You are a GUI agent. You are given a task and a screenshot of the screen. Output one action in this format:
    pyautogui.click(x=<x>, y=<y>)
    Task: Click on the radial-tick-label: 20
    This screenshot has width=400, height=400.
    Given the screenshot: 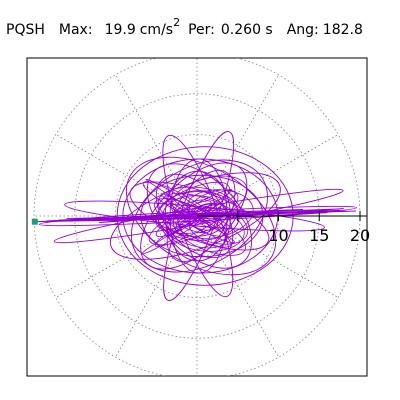 What is the action you would take?
    pyautogui.click(x=360, y=235)
    